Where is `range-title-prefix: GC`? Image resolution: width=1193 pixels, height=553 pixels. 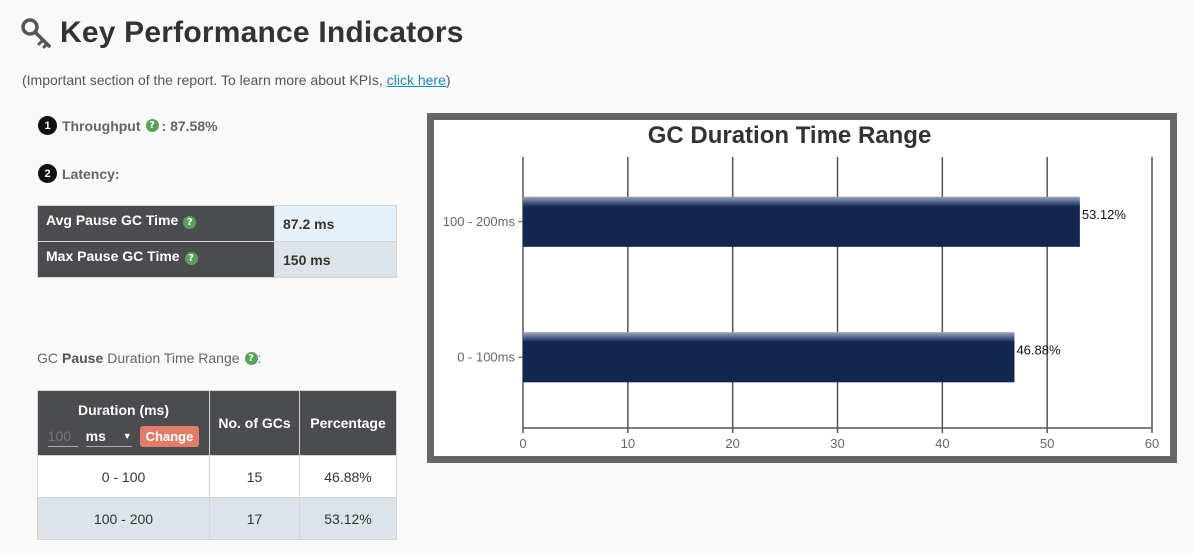 range-title-prefix: GC is located at coordinates (47, 358).